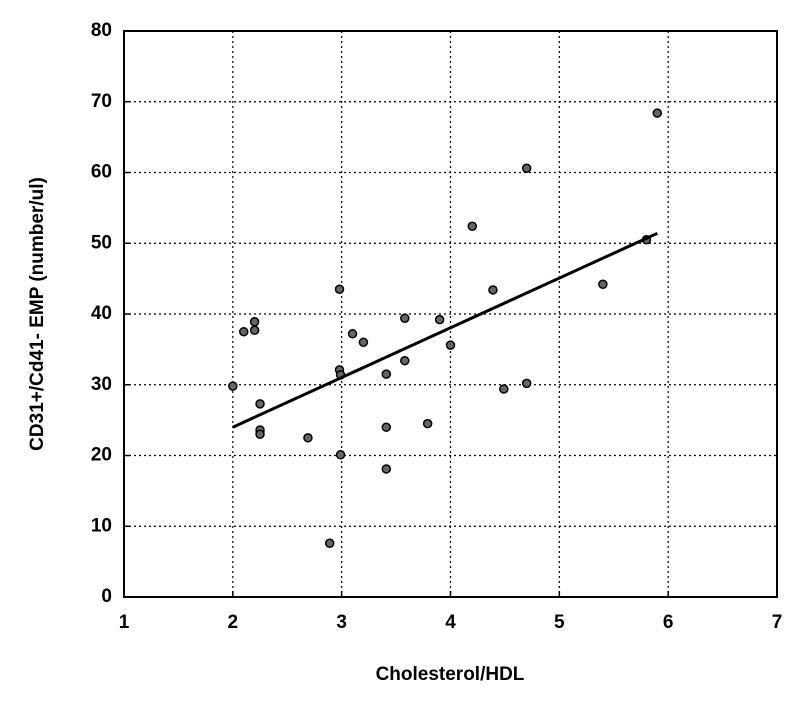 The image size is (800, 708). What do you see at coordinates (445, 330) in the screenshot?
I see `trend-line` at bounding box center [445, 330].